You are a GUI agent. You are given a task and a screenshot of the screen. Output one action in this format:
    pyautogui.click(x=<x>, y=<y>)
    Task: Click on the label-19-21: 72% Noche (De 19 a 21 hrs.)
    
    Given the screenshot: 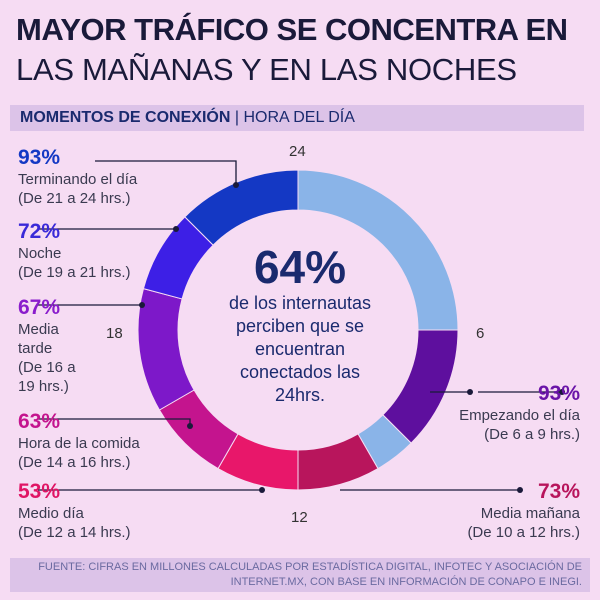 What is the action you would take?
    pyautogui.click(x=74, y=251)
    